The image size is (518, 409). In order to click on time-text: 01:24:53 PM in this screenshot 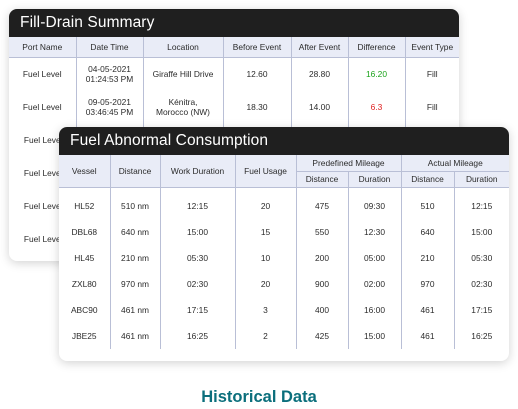, I will do `click(109, 78)`.